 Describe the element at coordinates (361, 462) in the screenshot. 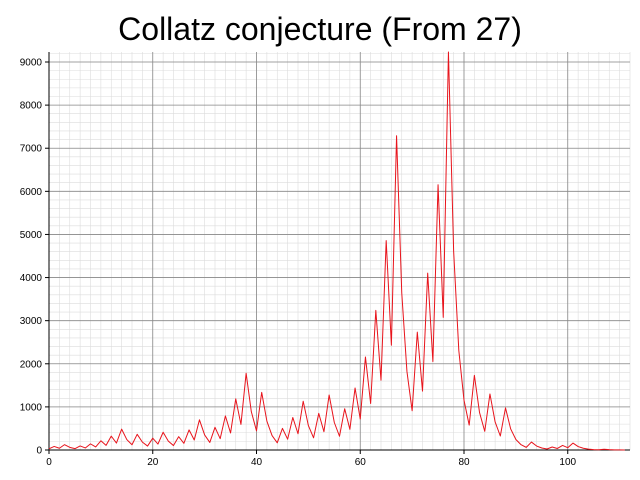

I see `x-tick-label: 60` at that location.